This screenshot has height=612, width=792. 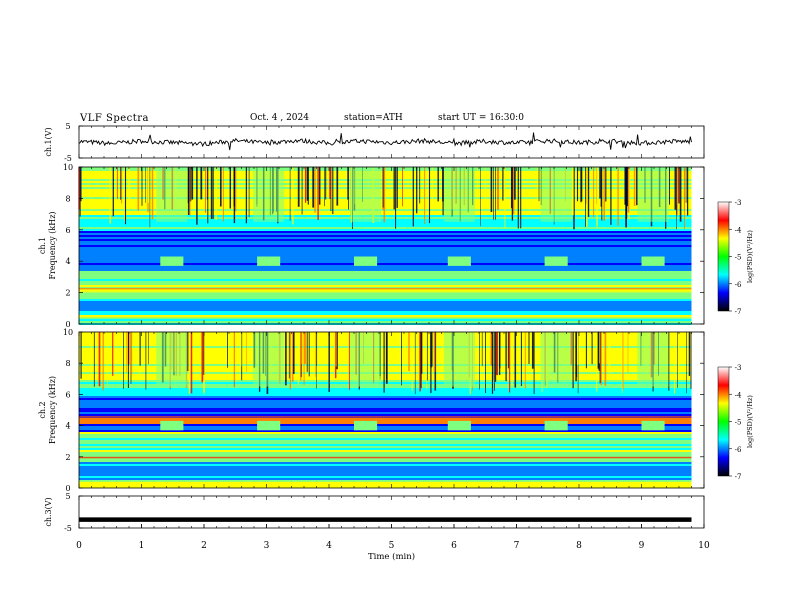 What do you see at coordinates (738, 258) in the screenshot?
I see `colorbar-tick-label: -5` at bounding box center [738, 258].